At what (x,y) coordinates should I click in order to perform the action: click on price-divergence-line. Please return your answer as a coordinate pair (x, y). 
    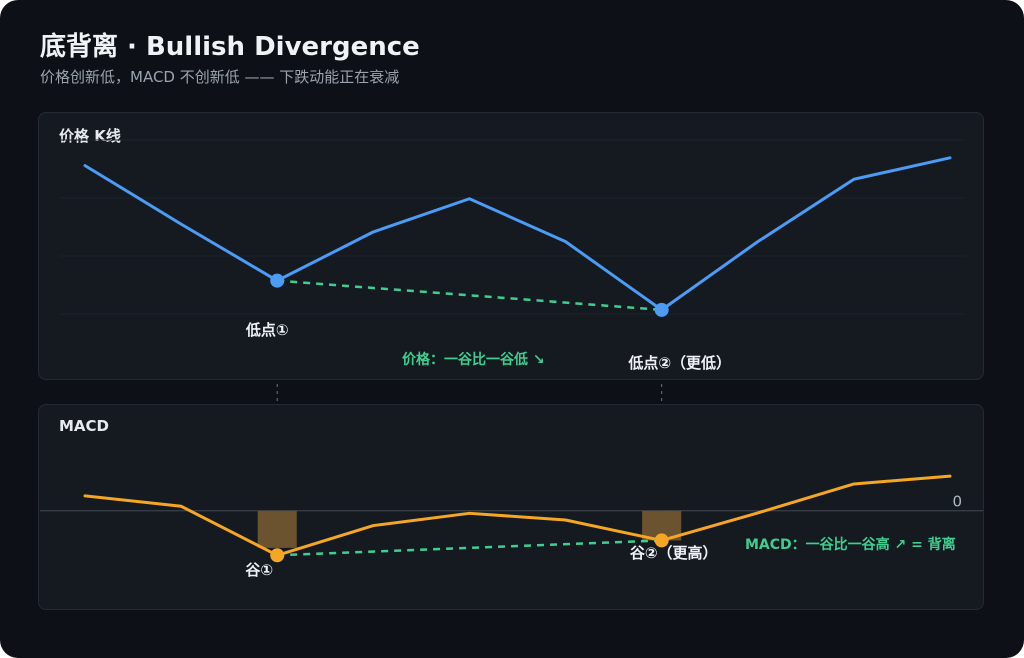
    Looking at the image, I should click on (469, 295).